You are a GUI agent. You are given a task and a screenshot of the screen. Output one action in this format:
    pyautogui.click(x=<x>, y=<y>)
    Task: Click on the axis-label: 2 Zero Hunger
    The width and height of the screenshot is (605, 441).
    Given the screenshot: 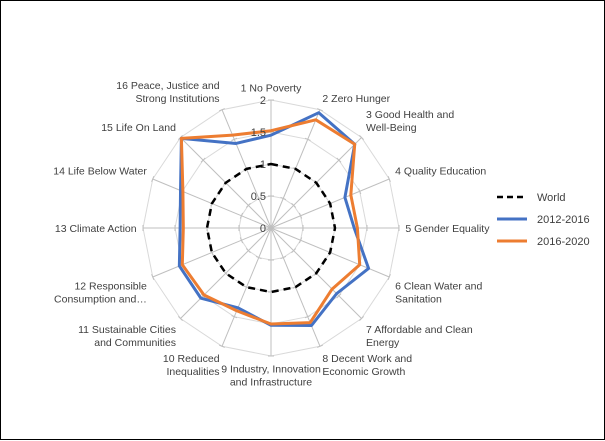 What is the action you would take?
    pyautogui.click(x=356, y=99)
    